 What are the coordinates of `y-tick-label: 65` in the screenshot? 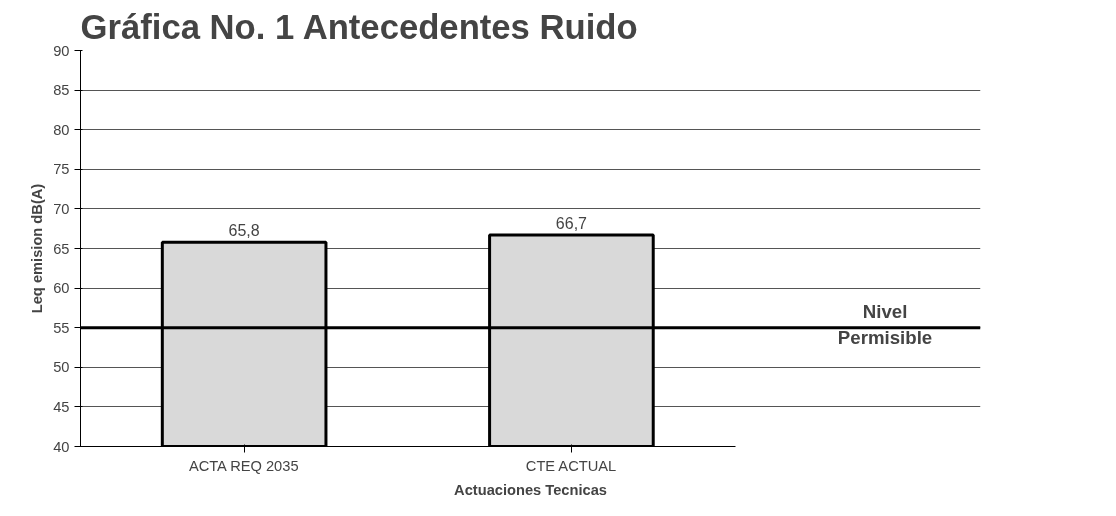 It's located at (61, 248).